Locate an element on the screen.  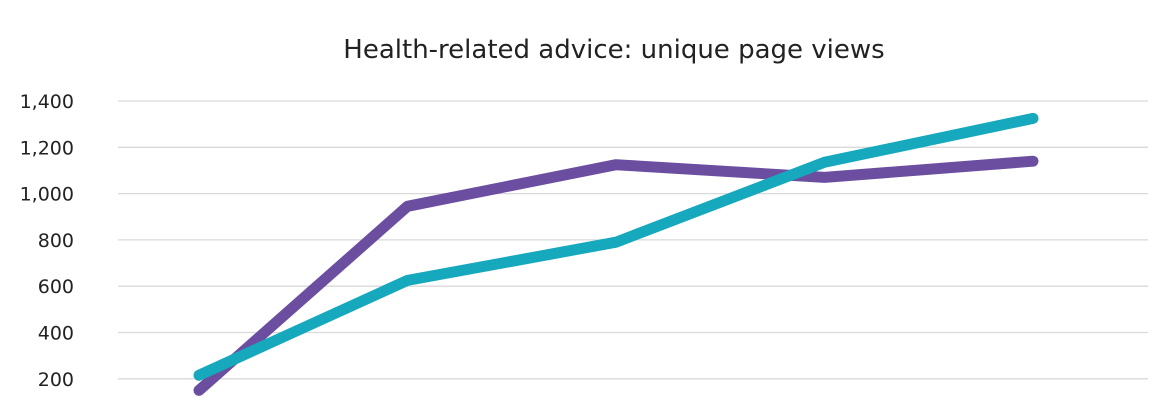
y-tick-label: 0 is located at coordinates (68, 416).